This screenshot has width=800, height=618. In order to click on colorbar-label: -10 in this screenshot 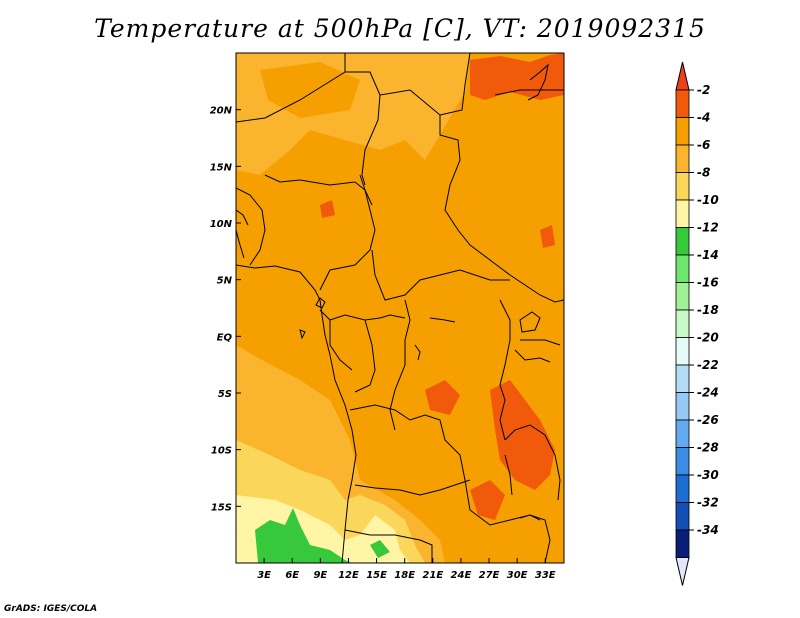, I will do `click(708, 200)`.